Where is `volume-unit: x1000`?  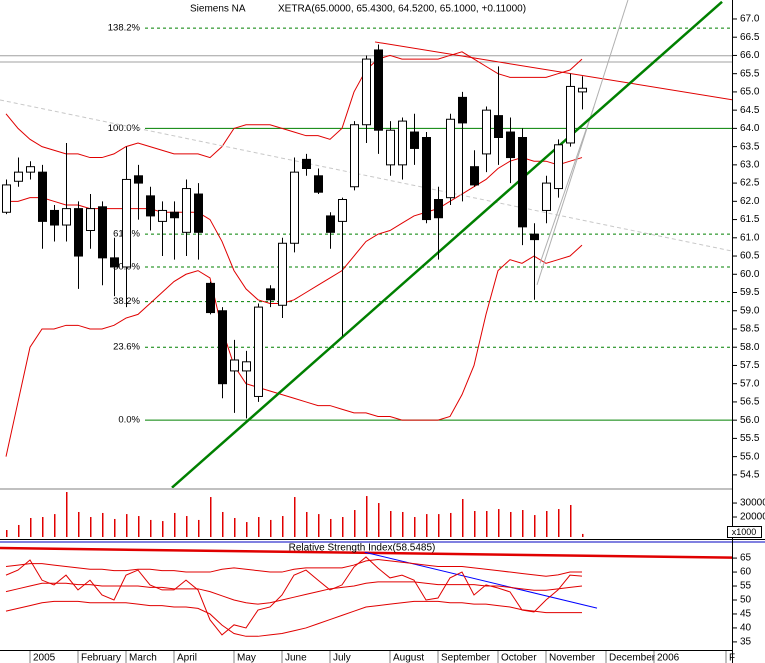
volume-unit: x1000 is located at coordinates (744, 532).